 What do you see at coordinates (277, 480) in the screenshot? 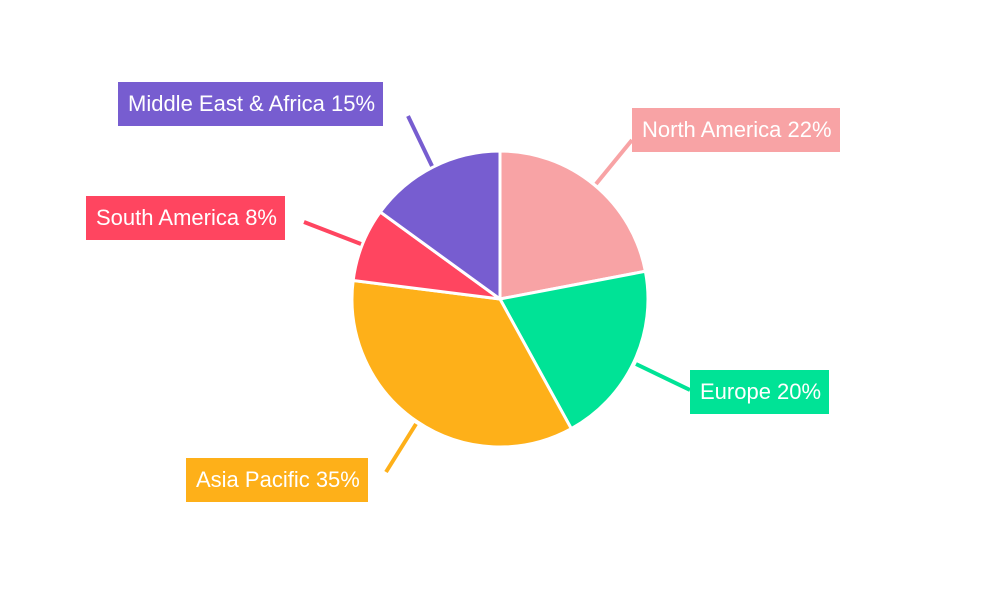
I see `data-label: Asia Pacific 35%` at bounding box center [277, 480].